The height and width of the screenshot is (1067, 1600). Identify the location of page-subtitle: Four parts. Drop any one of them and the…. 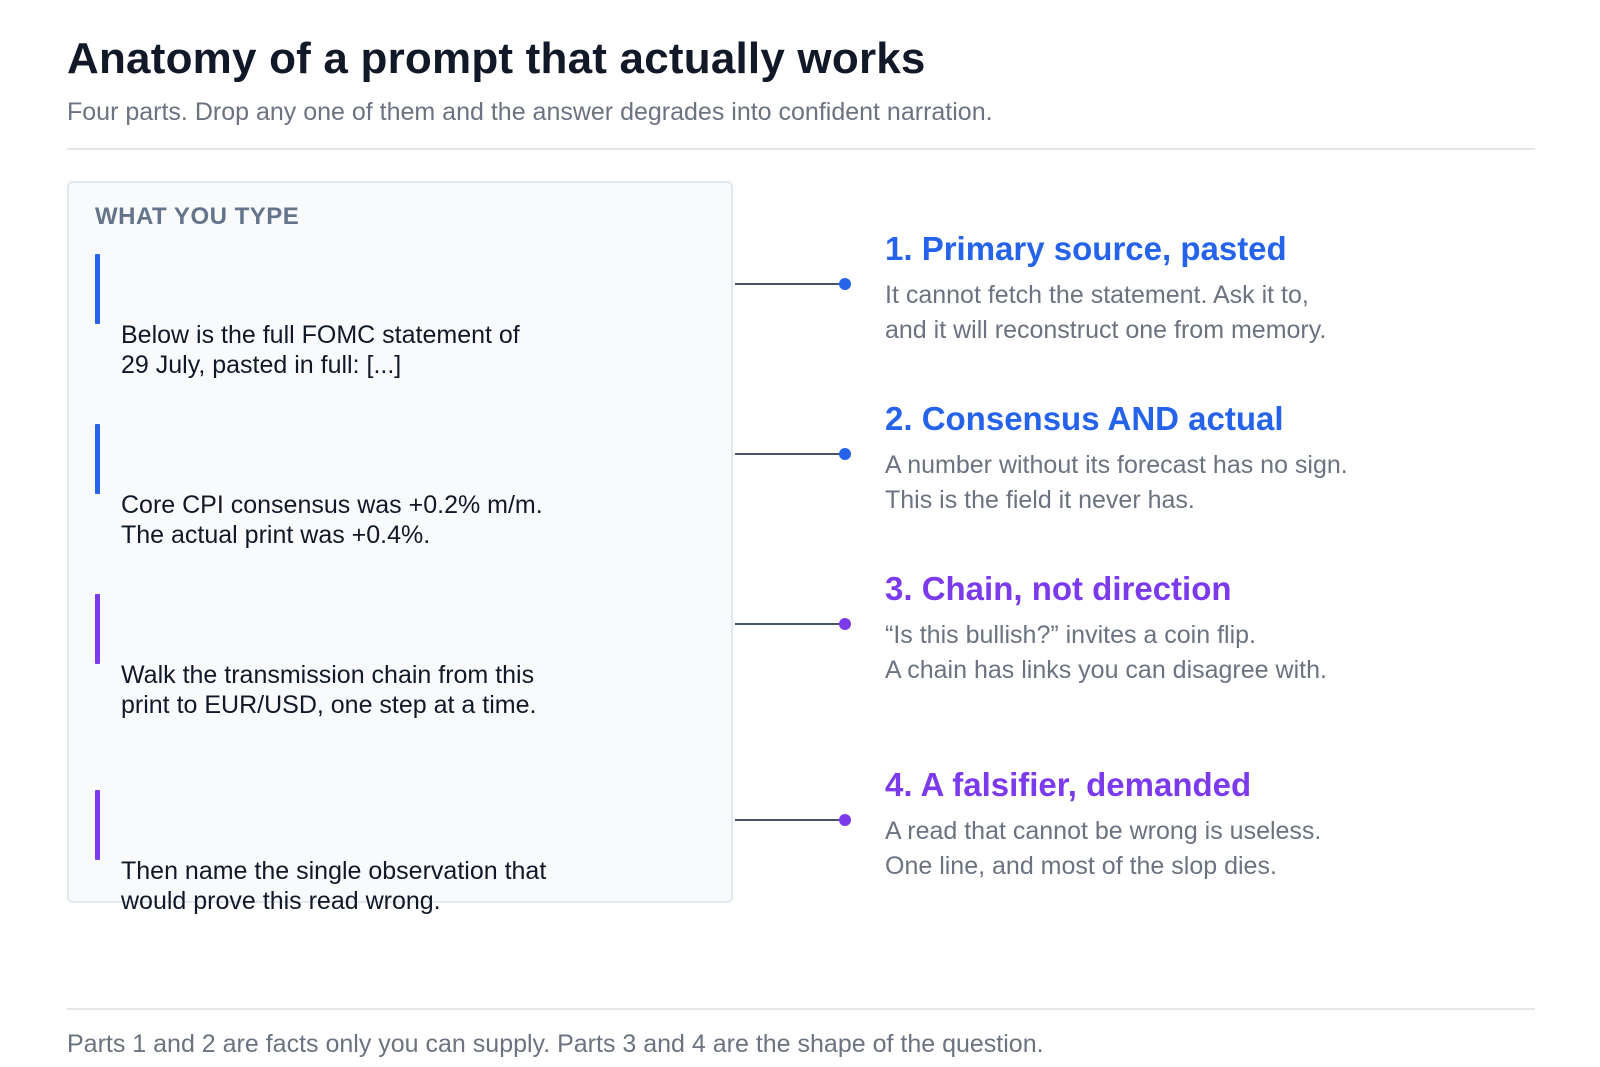
(530, 112).